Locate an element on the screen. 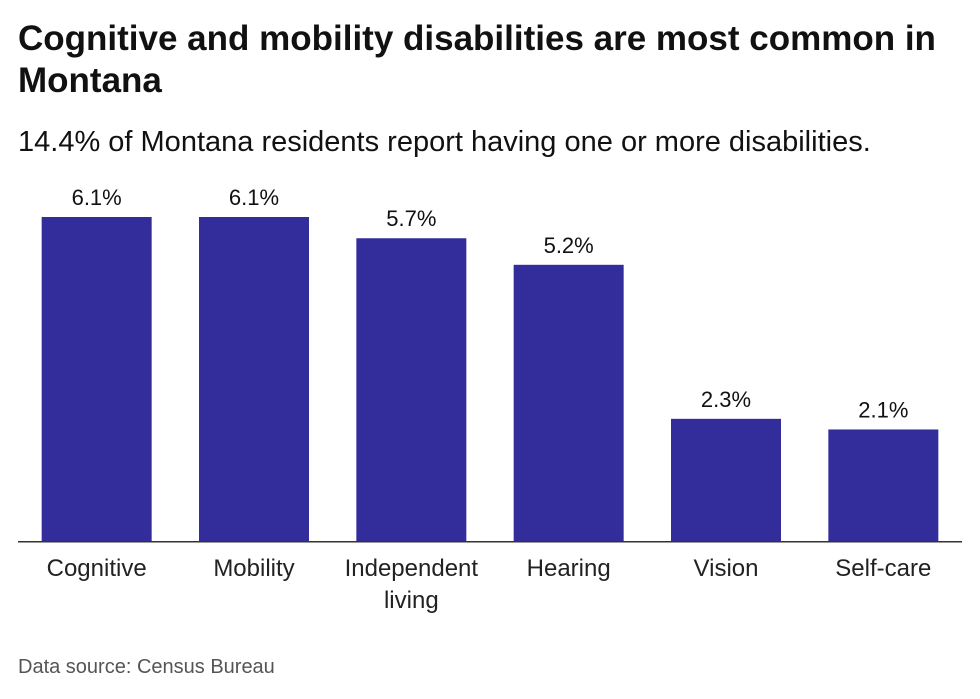  category-label-self-care: Self-care is located at coordinates (883, 568).